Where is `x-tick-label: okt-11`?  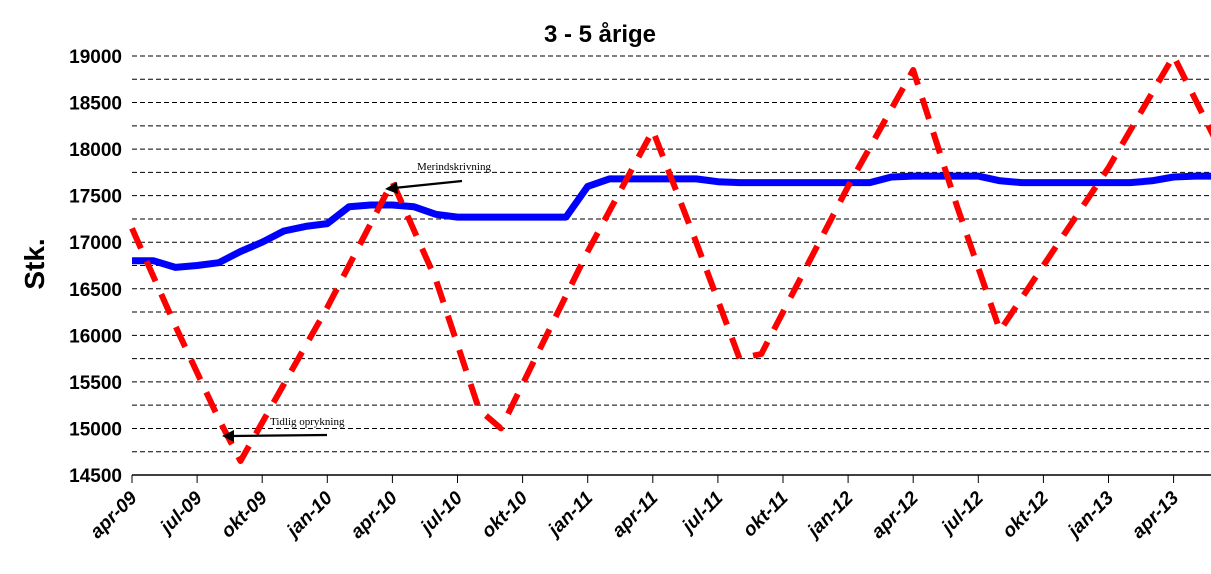
x-tick-label: okt-11 is located at coordinates (765, 514).